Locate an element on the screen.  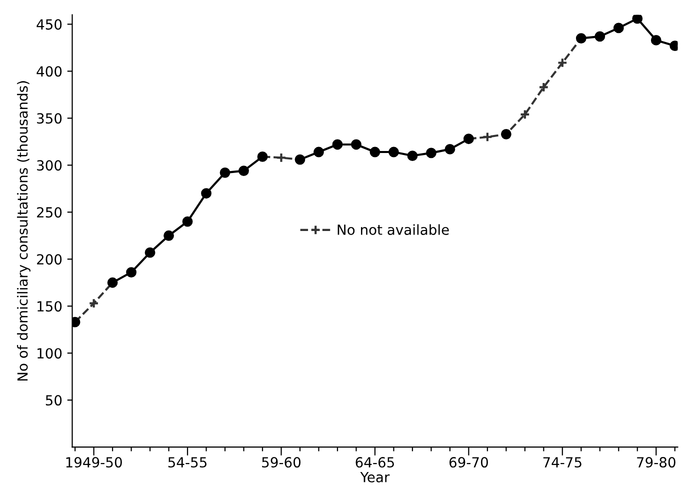
y-tick-label: 250 is located at coordinates (49, 212).